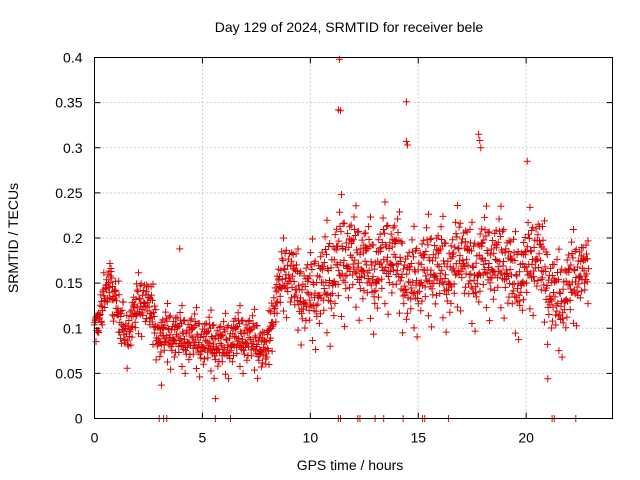 The width and height of the screenshot is (640, 480). What do you see at coordinates (311, 438) in the screenshot?
I see `x-tick-label: 10` at bounding box center [311, 438].